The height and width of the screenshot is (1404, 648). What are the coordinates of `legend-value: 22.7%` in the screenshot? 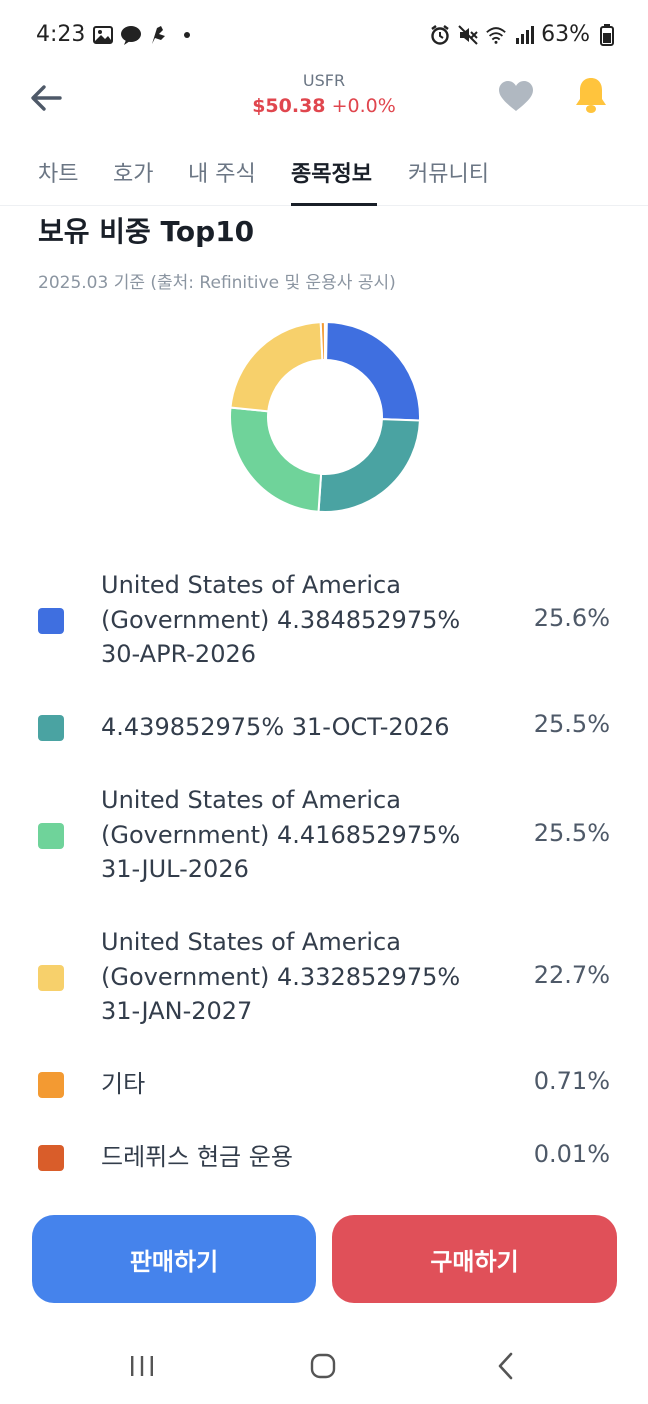 It's located at (571, 975).